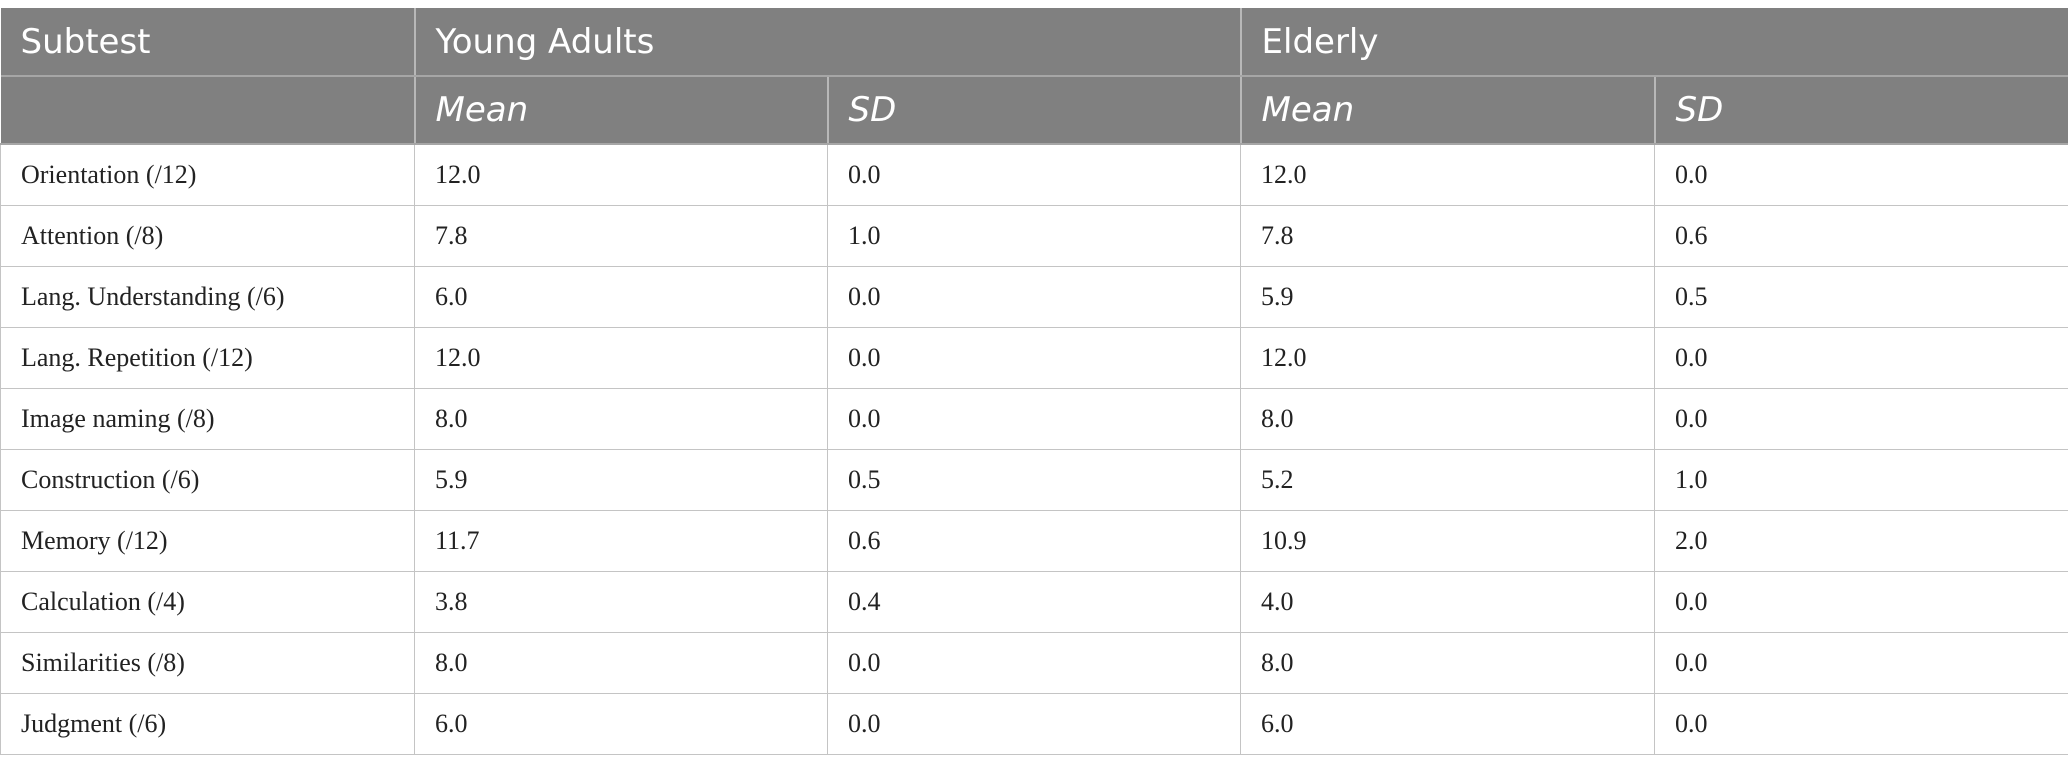 The width and height of the screenshot is (2068, 777). What do you see at coordinates (621, 235) in the screenshot?
I see `young-mean-cell: 7.8` at bounding box center [621, 235].